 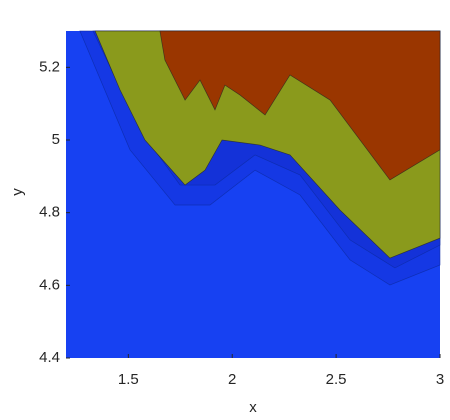 I want to click on x-tick-label: 2.5, so click(x=336, y=379).